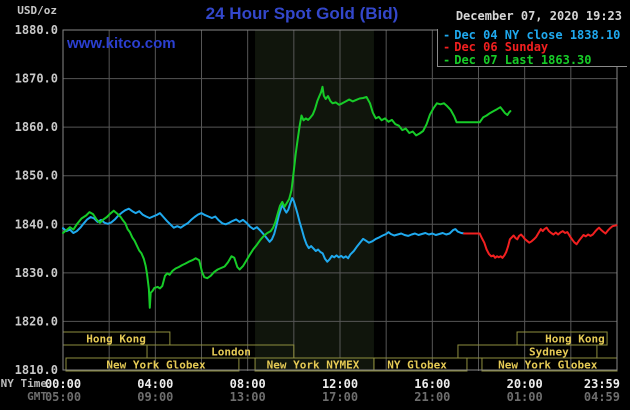 The height and width of the screenshot is (410, 630). What do you see at coordinates (36, 79) in the screenshot?
I see `y-tick-label: 1870.0` at bounding box center [36, 79].